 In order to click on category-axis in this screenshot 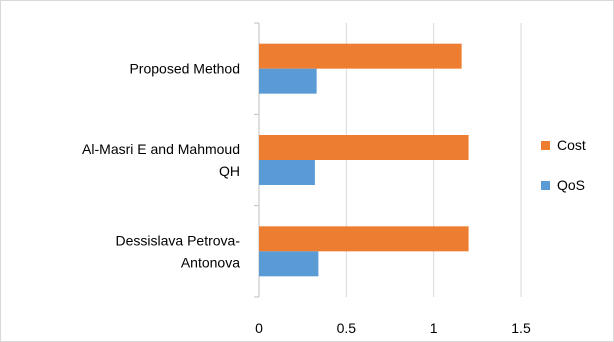, I will do `click(257, 160)`.